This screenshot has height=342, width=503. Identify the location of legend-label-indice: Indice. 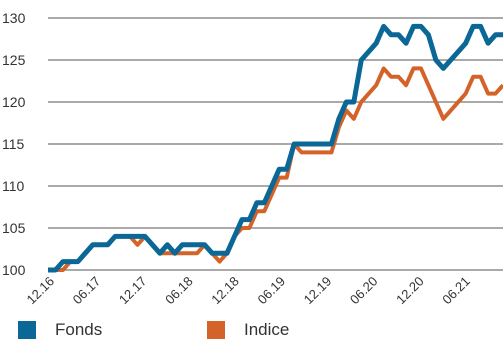
(267, 329).